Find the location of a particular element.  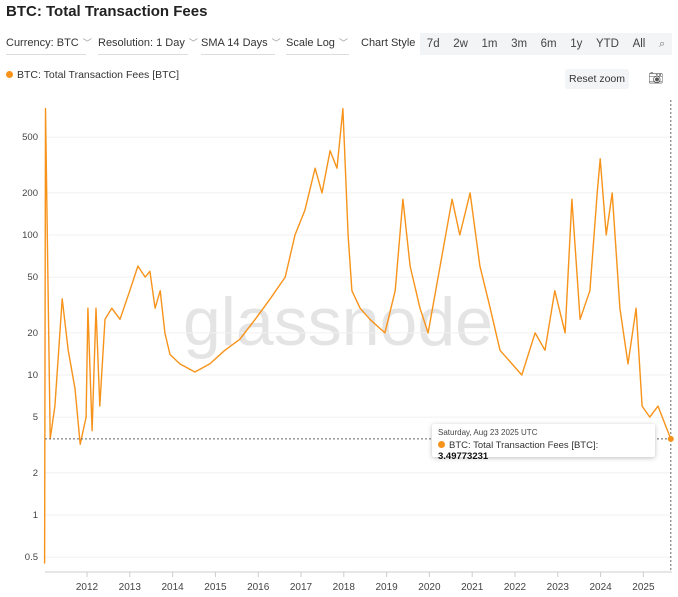

scale-label: Scale Log is located at coordinates (310, 43).